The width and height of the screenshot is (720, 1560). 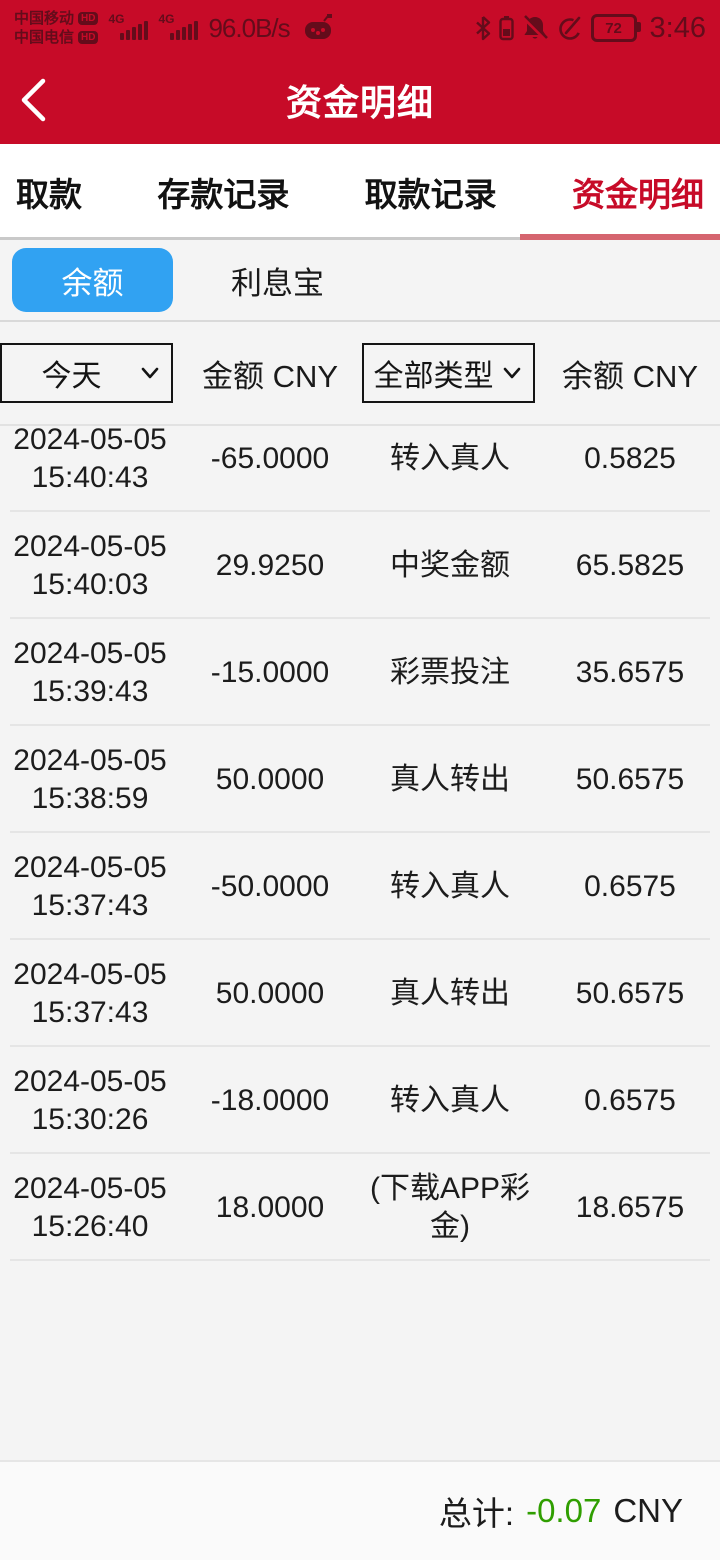 What do you see at coordinates (360, 374) in the screenshot?
I see `filter-row: 今天 金额 CNY 全部类型 余额 CNY` at bounding box center [360, 374].